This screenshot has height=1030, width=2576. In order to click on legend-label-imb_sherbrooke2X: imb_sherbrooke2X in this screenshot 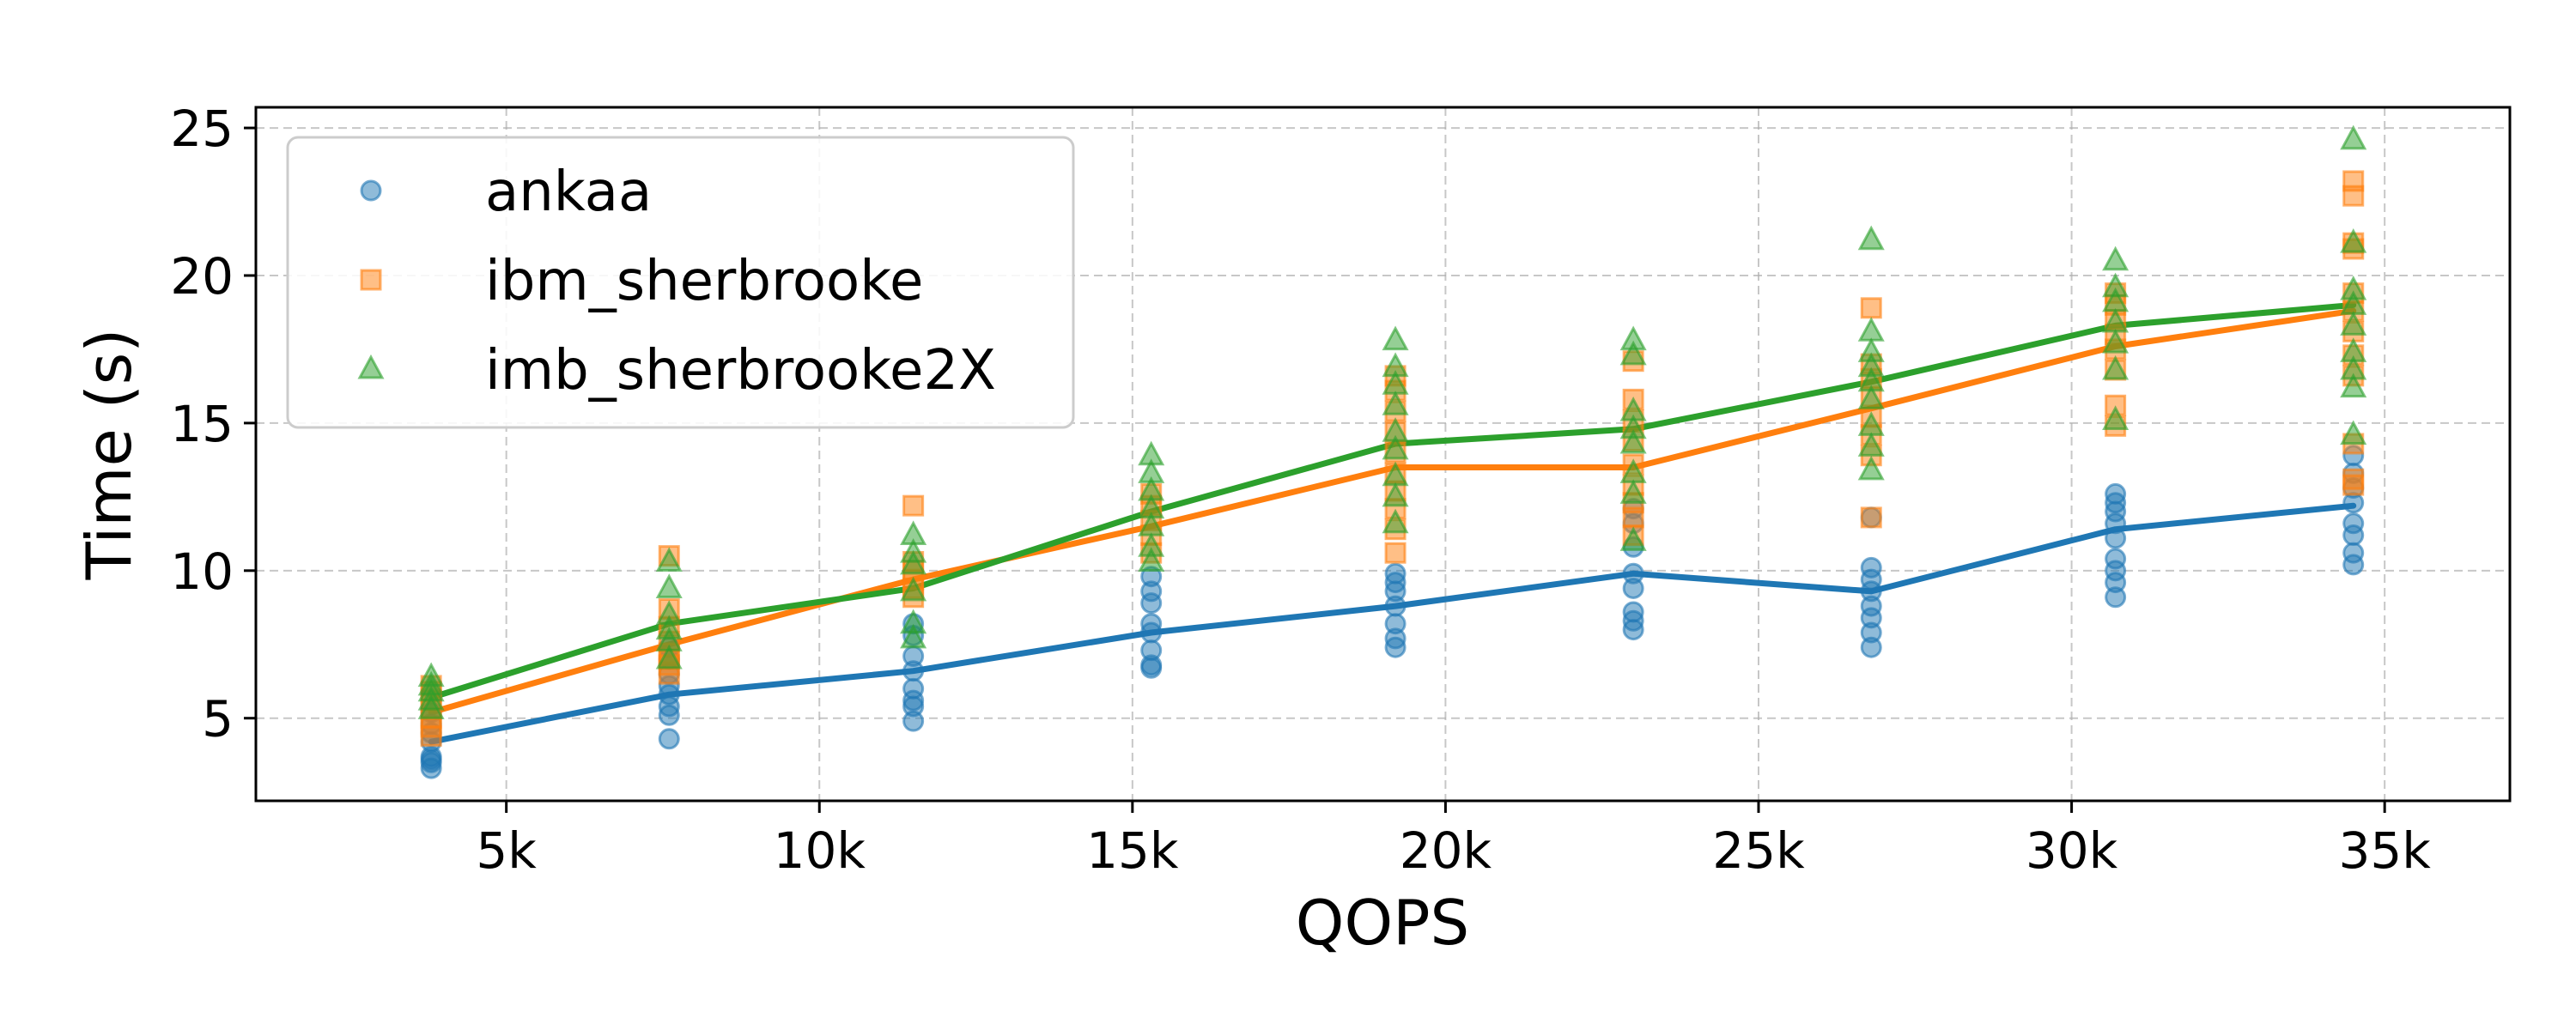, I will do `click(740, 371)`.